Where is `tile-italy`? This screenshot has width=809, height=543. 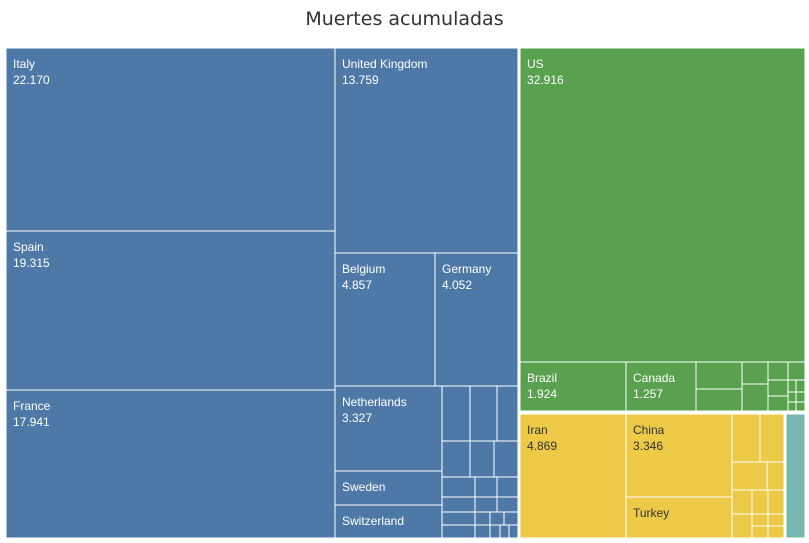 tile-italy is located at coordinates (170, 139).